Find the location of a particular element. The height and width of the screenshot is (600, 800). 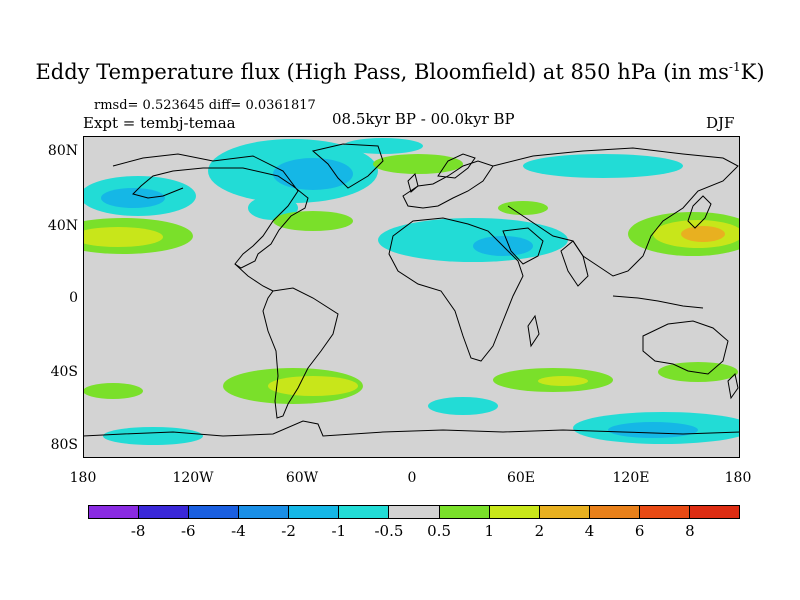

lat-label-80n: 80N is located at coordinates (62, 151).